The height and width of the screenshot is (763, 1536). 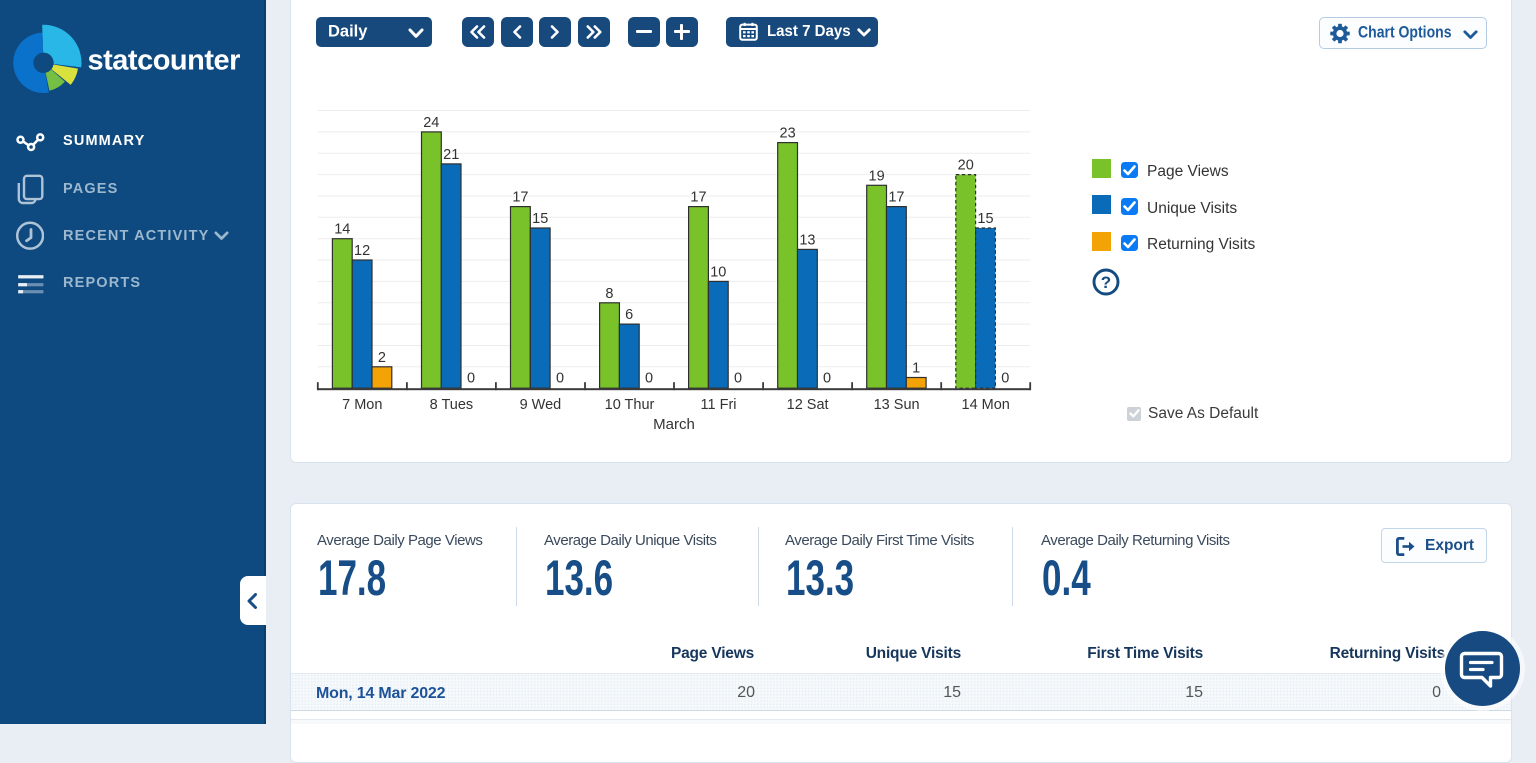 I want to click on svg-text: March, so click(x=674, y=424).